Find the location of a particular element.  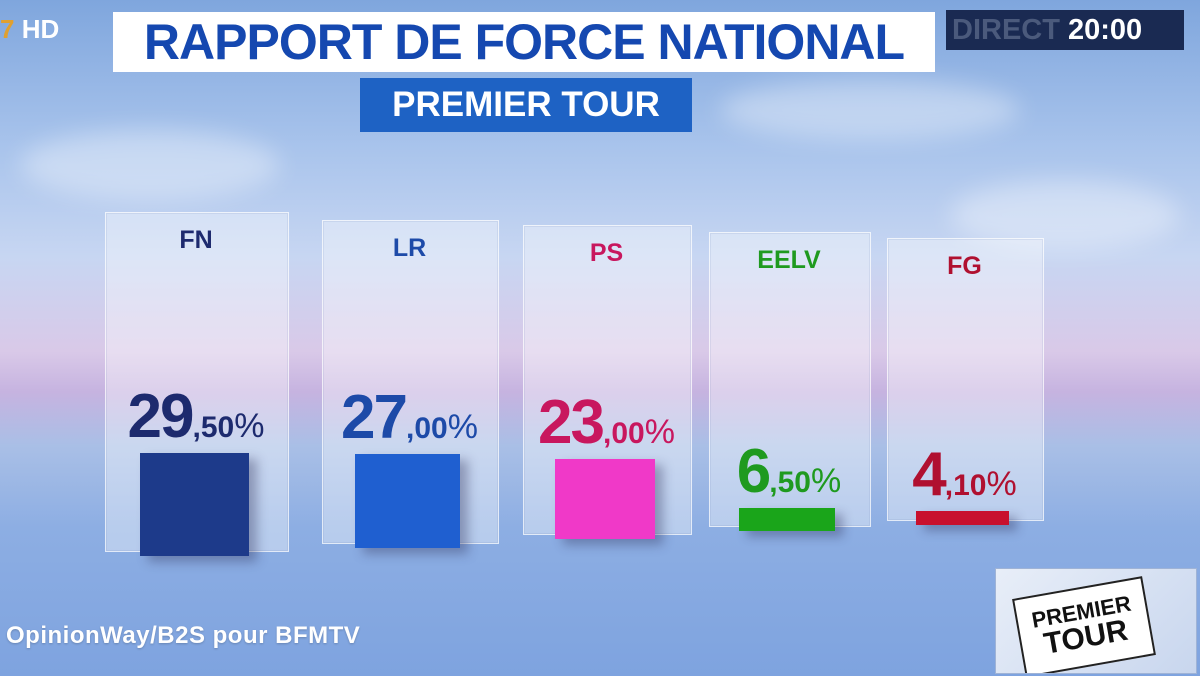

page-title: RAPPORT DE FORCE NATIONAL is located at coordinates (524, 42).